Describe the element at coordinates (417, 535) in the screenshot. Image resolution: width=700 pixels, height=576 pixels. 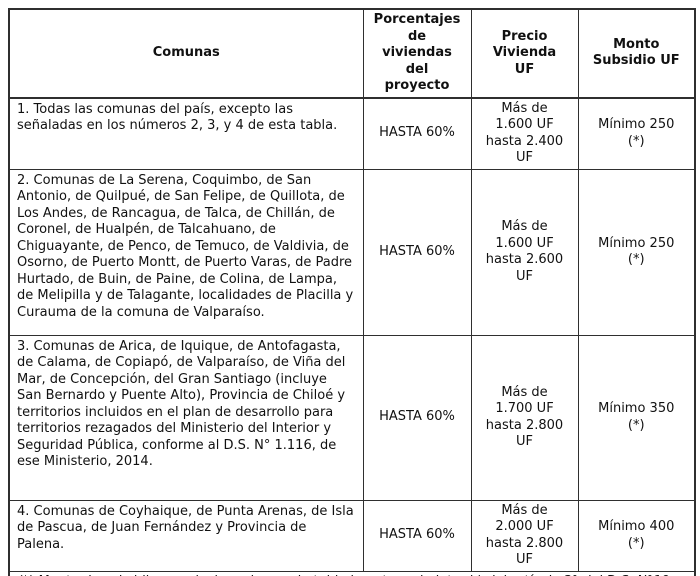
I see `cell-porcentaje-4: HASTA 60%` at that location.